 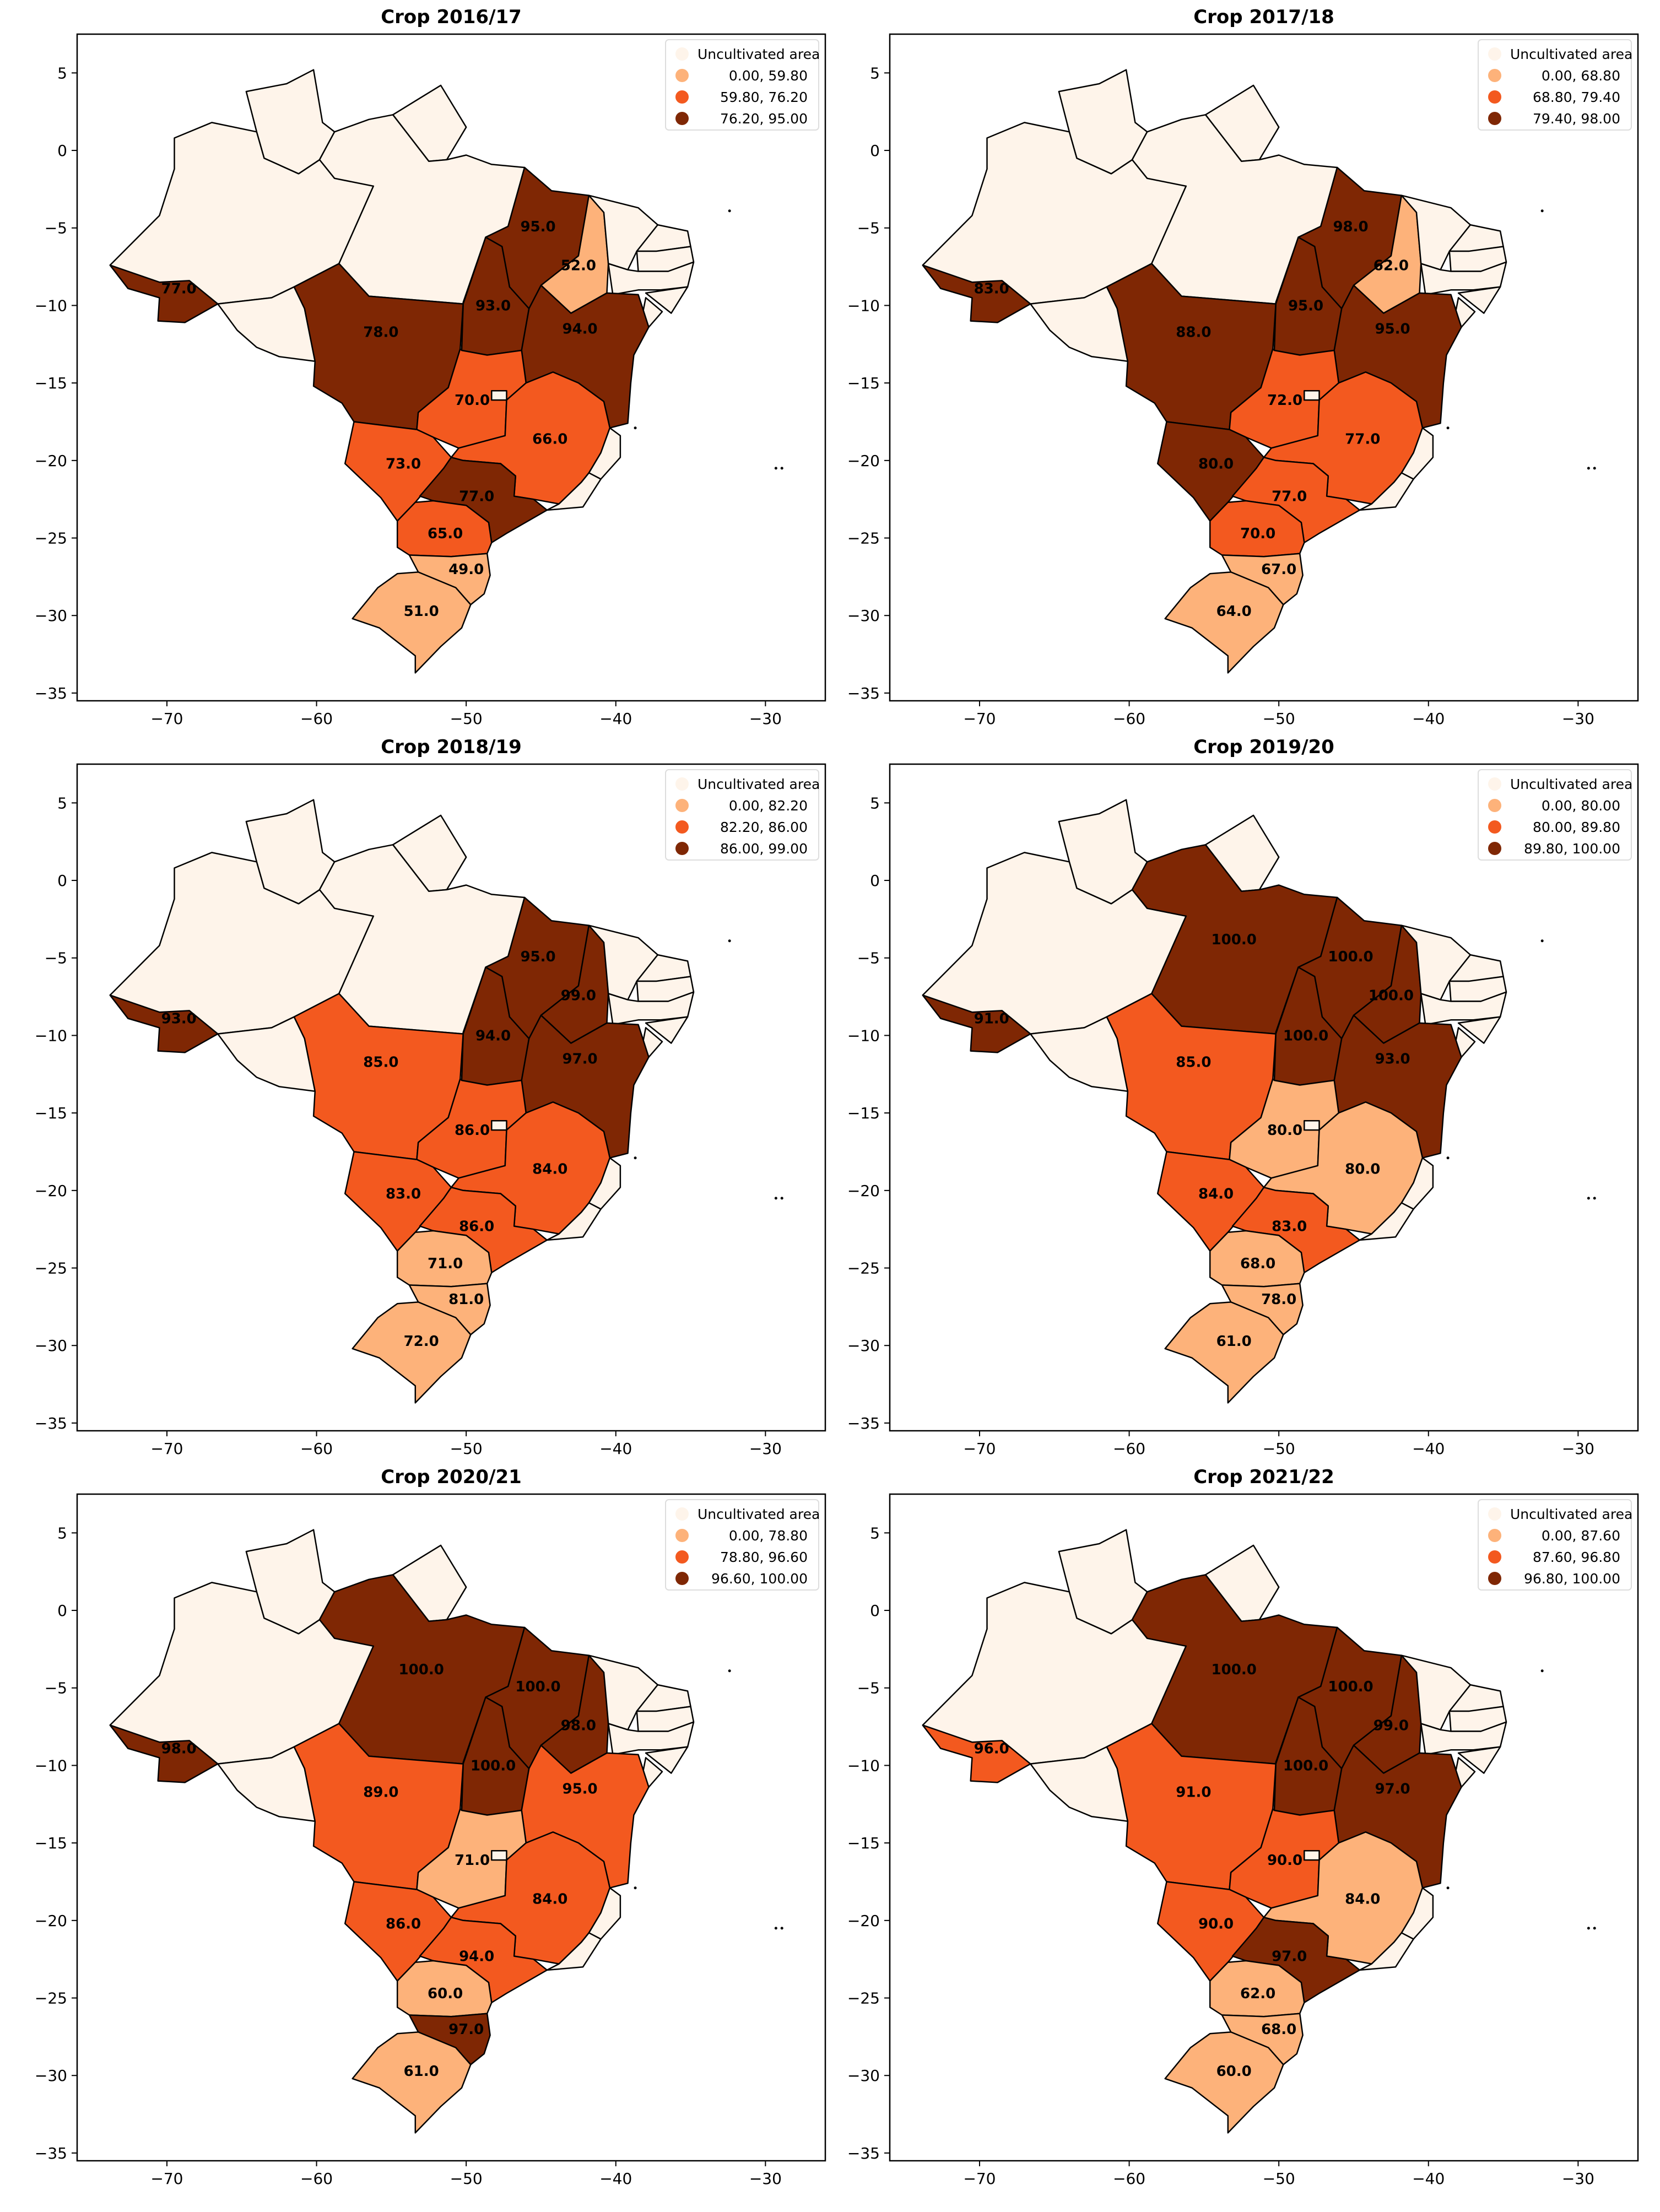 What do you see at coordinates (1463, 278) in the screenshot?
I see `region-pe` at bounding box center [1463, 278].